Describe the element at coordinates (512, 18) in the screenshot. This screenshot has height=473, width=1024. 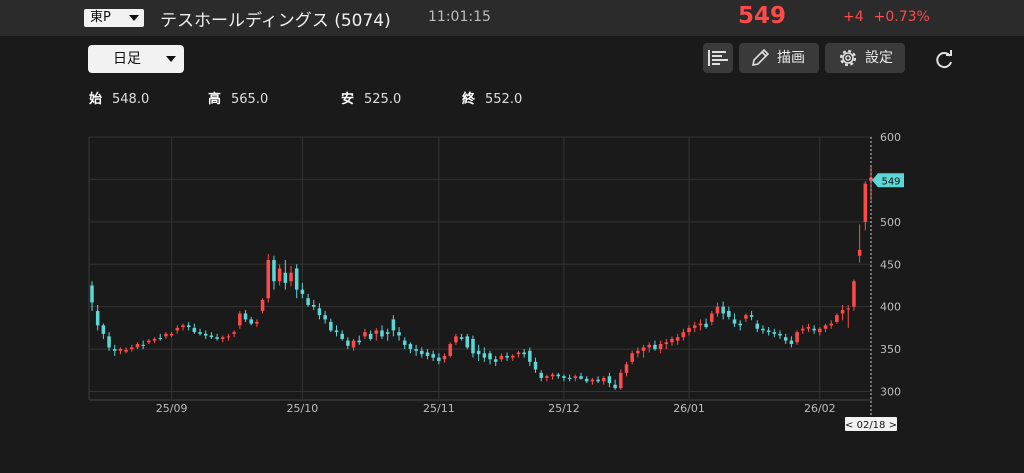
I see `top-bar` at that location.